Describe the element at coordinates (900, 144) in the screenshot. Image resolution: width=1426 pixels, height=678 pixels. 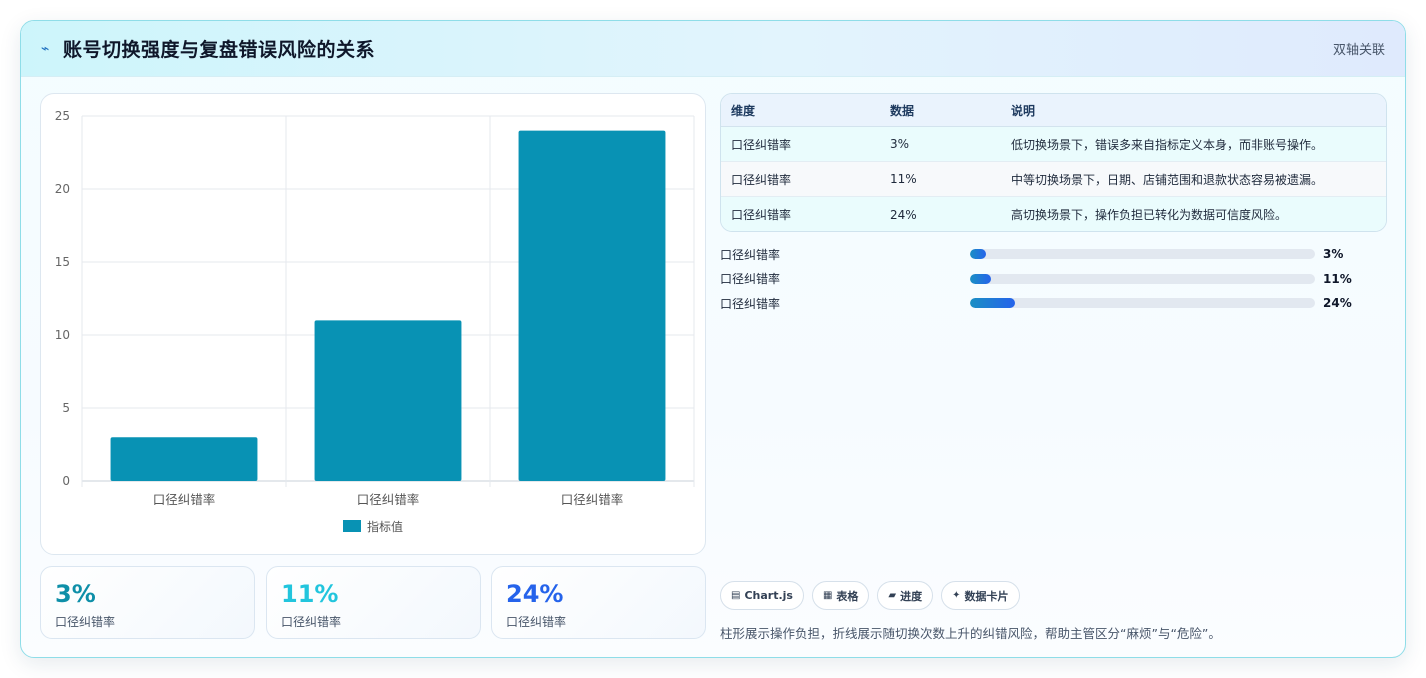
I see `table-cell: 3%` at that location.